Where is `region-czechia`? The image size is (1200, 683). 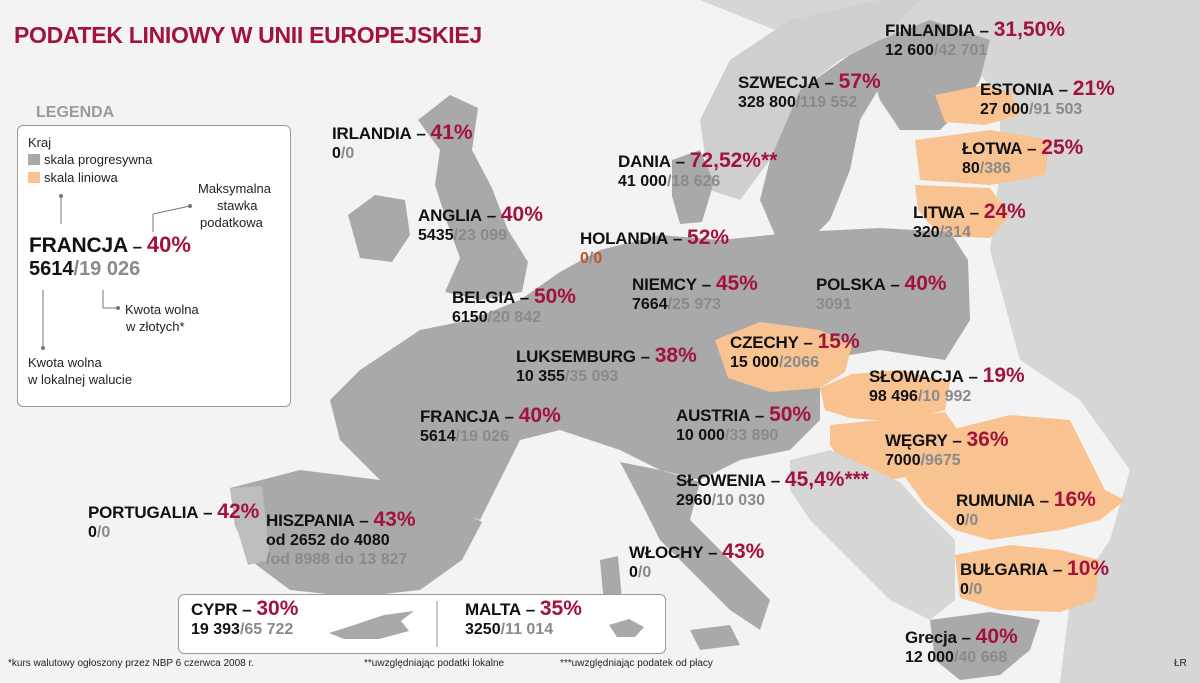
region-czechia is located at coordinates (783, 357).